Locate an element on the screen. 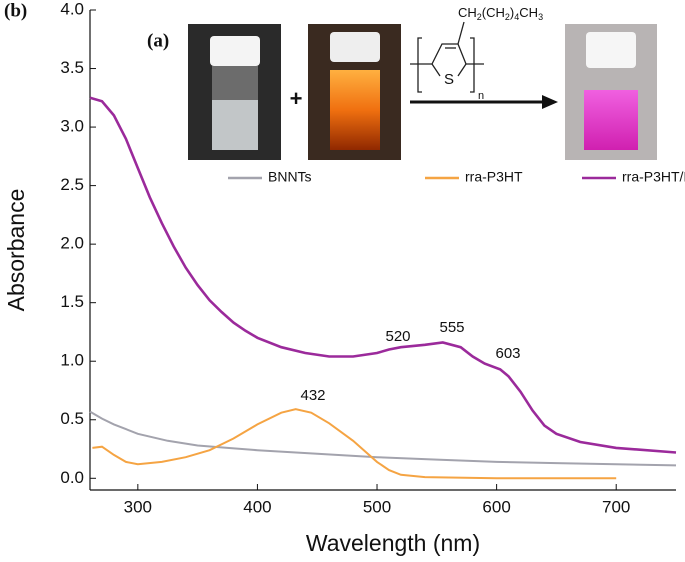 The height and width of the screenshot is (562, 685). peak-label: 432 is located at coordinates (312, 395).